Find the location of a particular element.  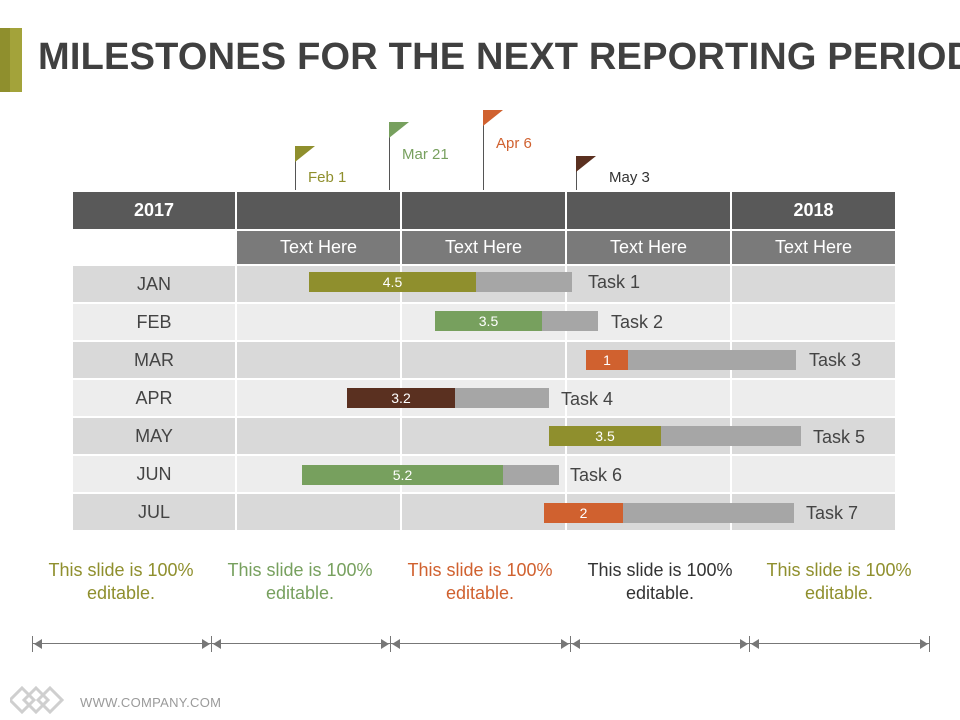

task-bar-7: 2 is located at coordinates (669, 513).